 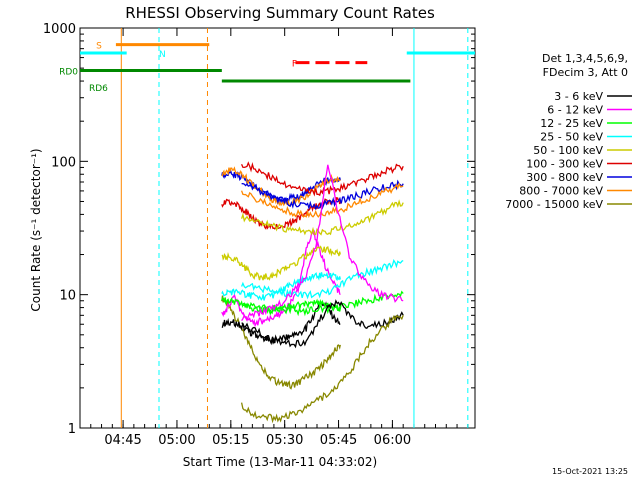 What do you see at coordinates (122, 440) in the screenshot?
I see `x-tick-label: 04:45` at bounding box center [122, 440].